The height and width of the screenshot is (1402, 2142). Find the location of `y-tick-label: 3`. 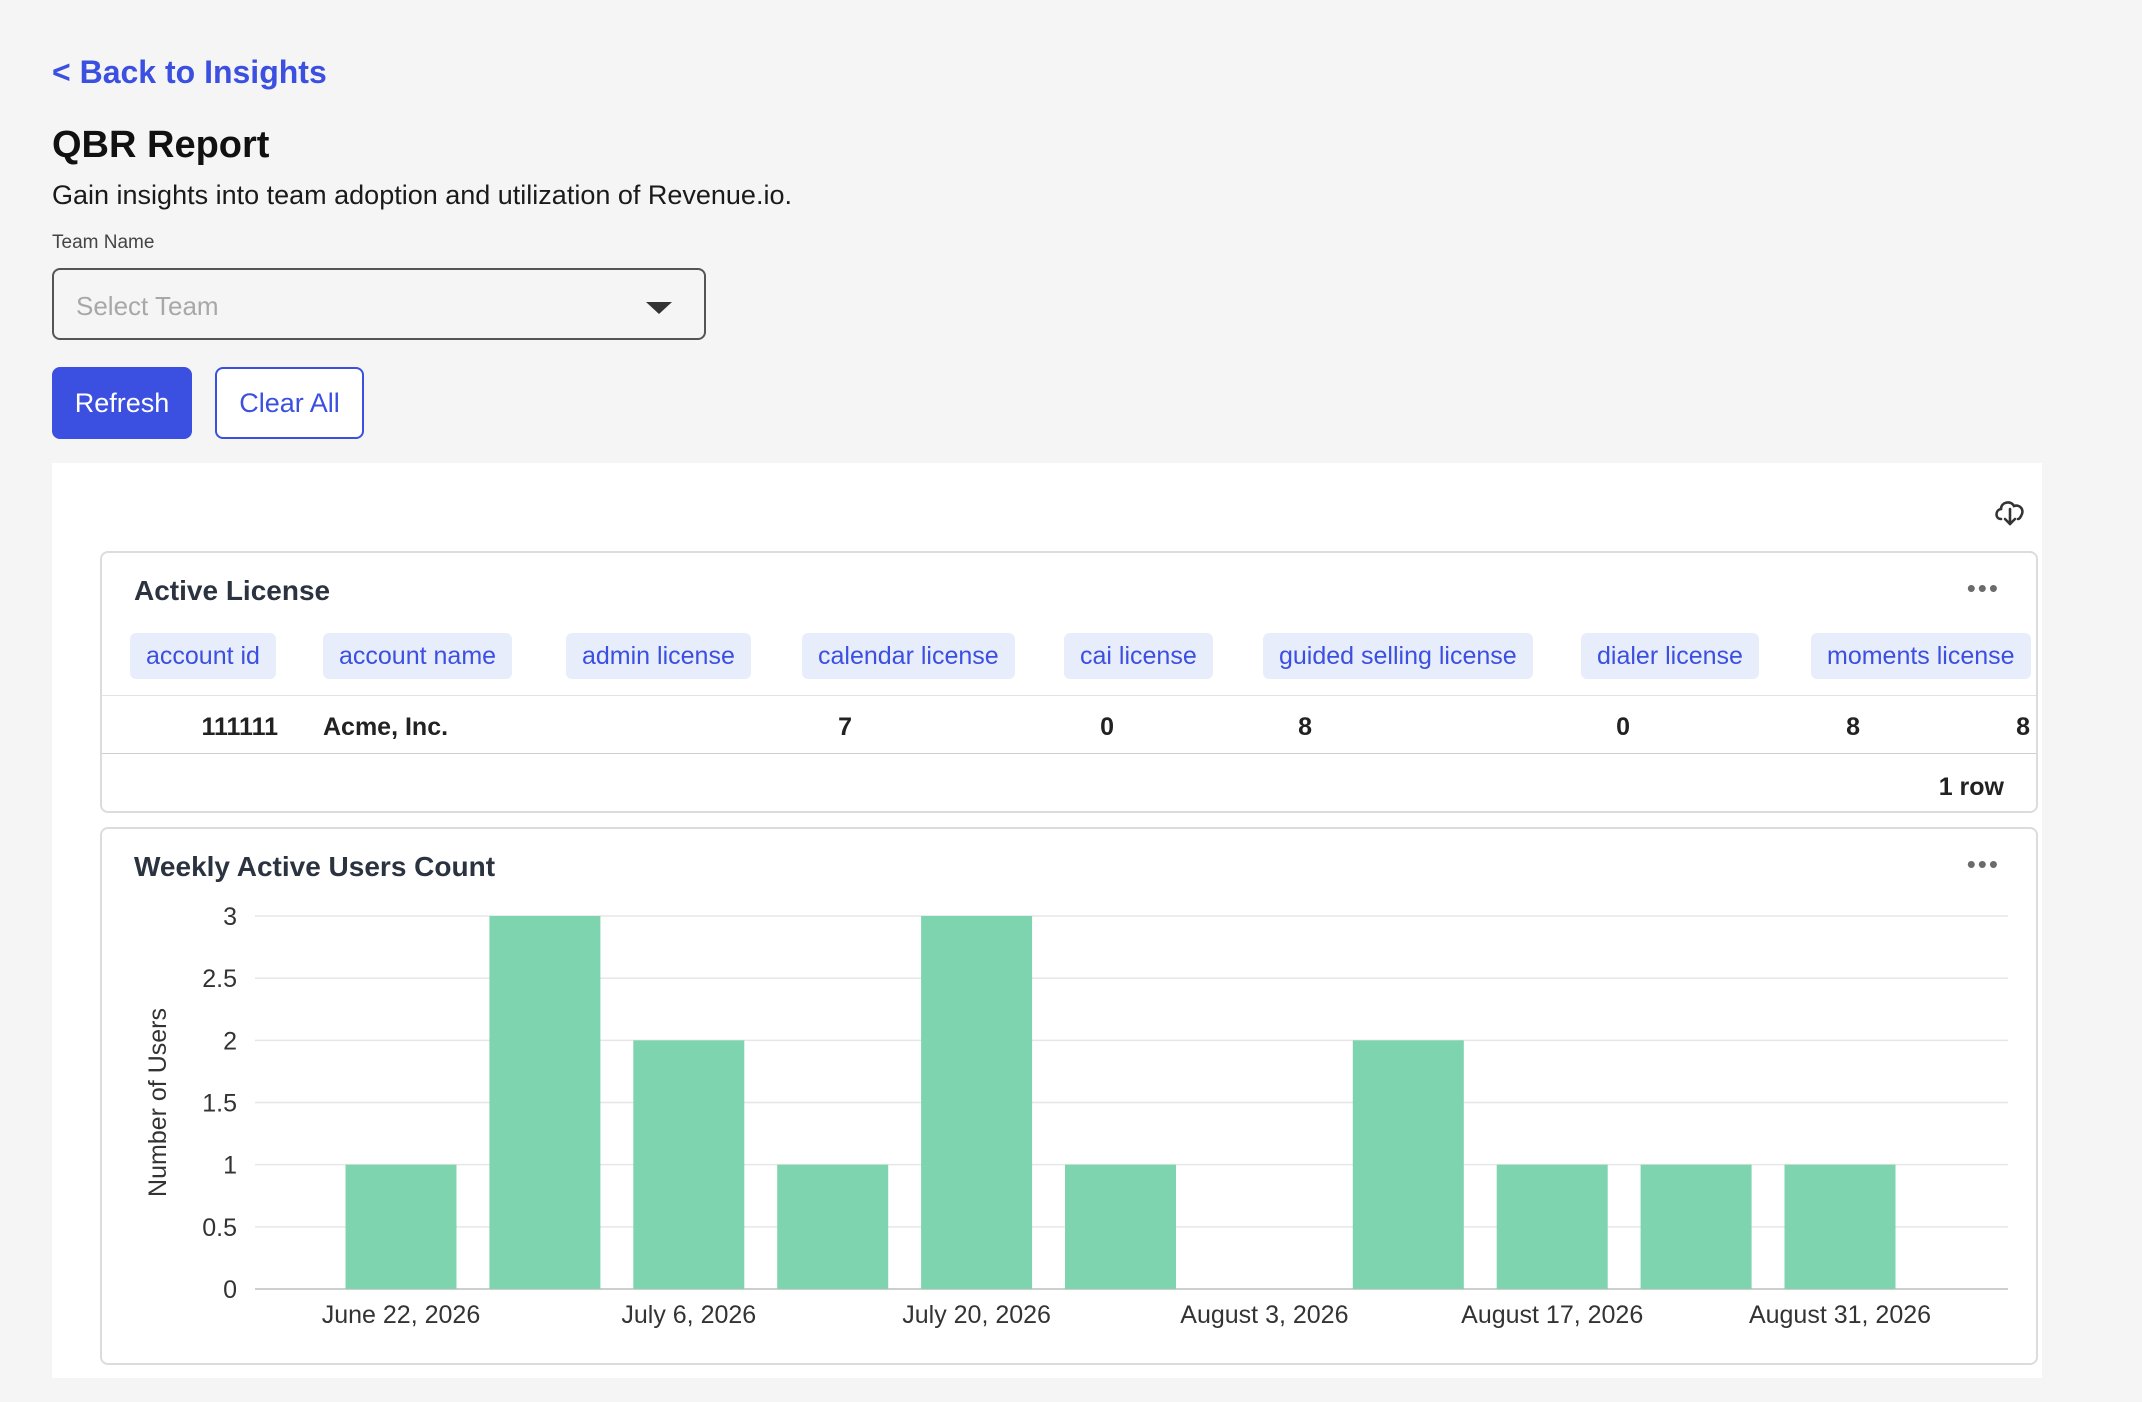

y-tick-label: 3 is located at coordinates (230, 917).